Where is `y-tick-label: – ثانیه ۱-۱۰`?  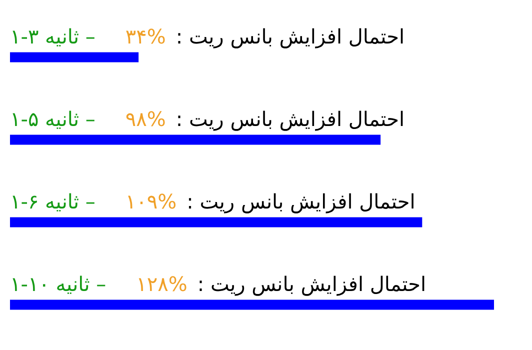
y-tick-label: – ثانیه ۱-۱۰ is located at coordinates (58, 284).